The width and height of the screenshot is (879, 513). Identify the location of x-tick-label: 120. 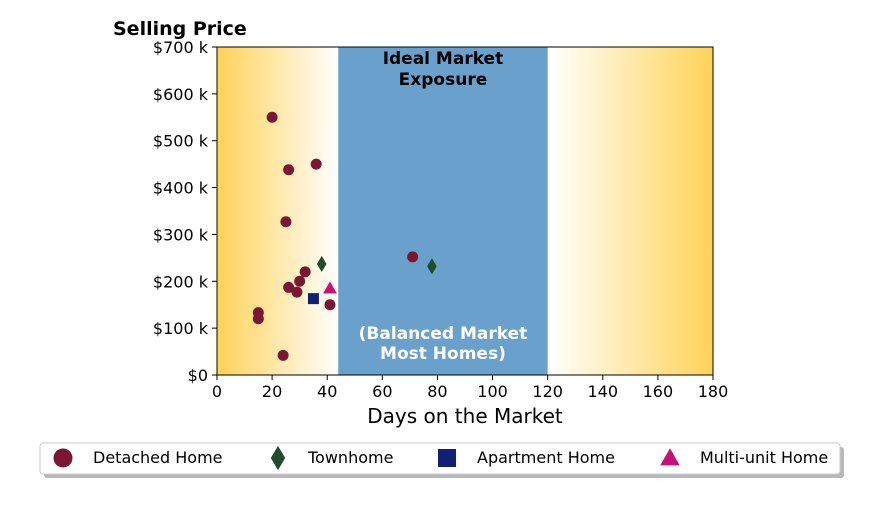
(547, 391).